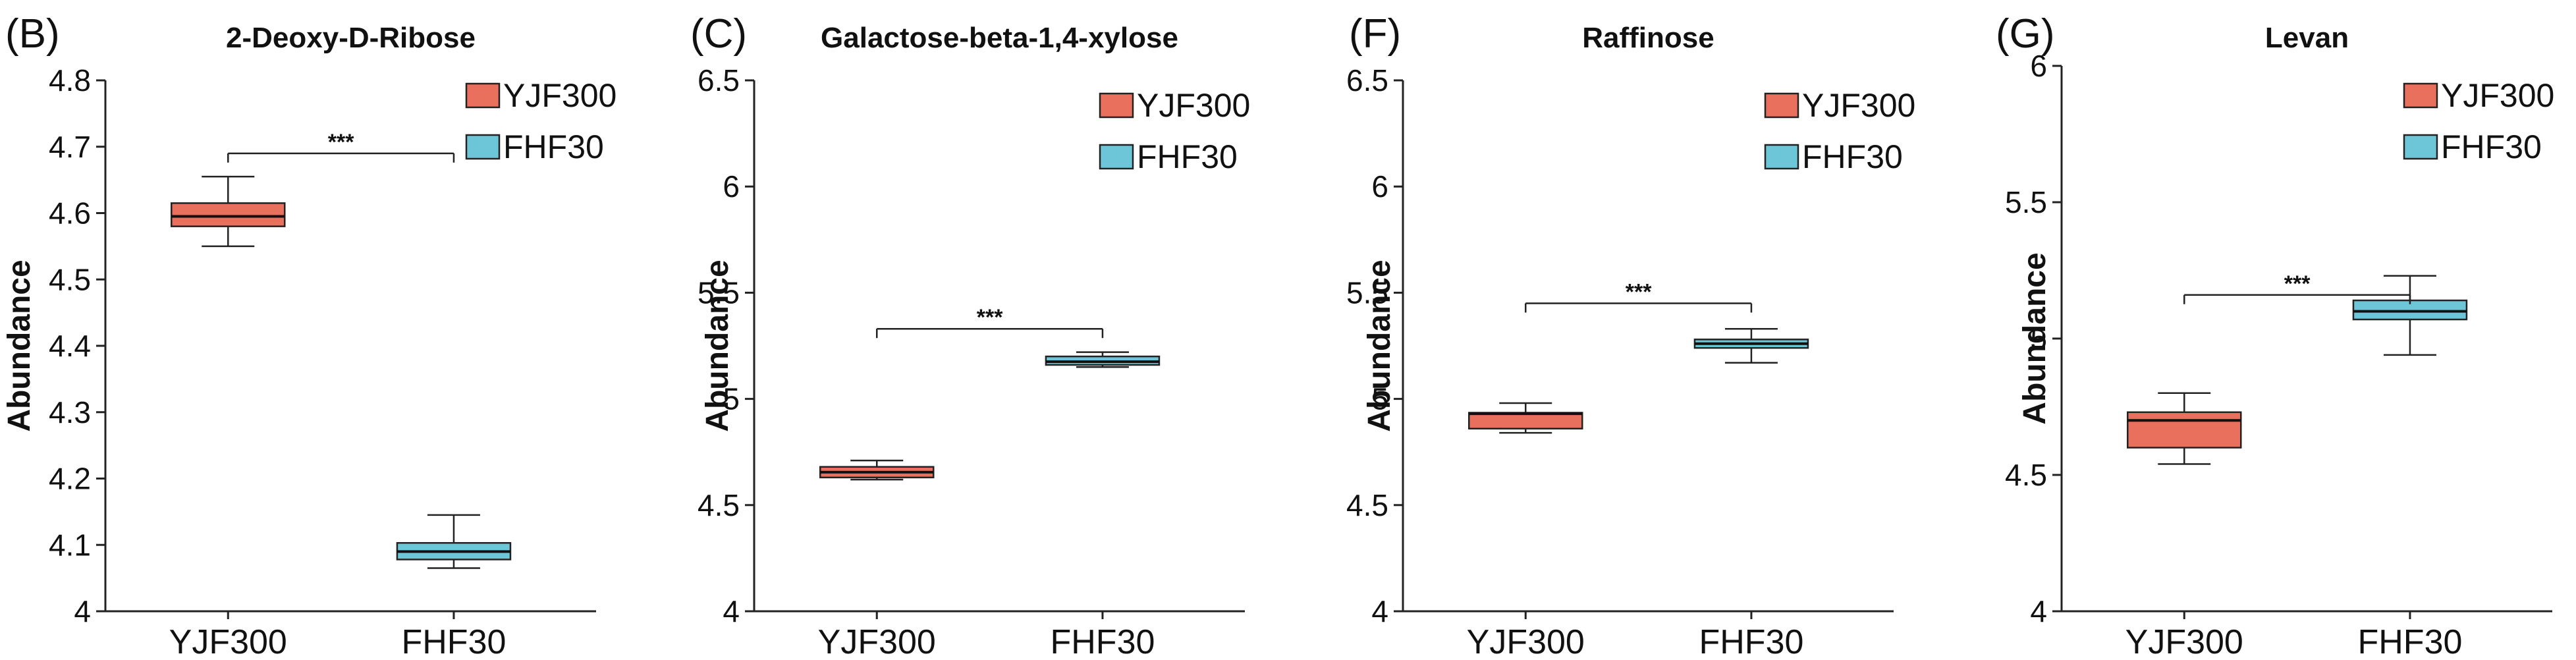 This screenshot has width=2576, height=660. Describe the element at coordinates (70, 346) in the screenshot. I see `y-tick-label: 4.4` at that location.